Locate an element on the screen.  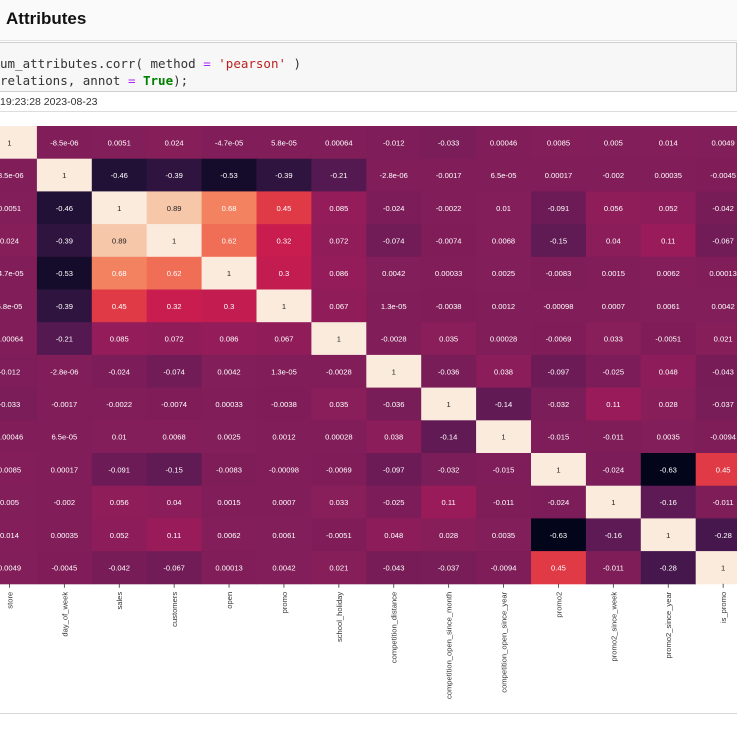
heatmap-cell-annotation: 0.033 is located at coordinates (613, 339).